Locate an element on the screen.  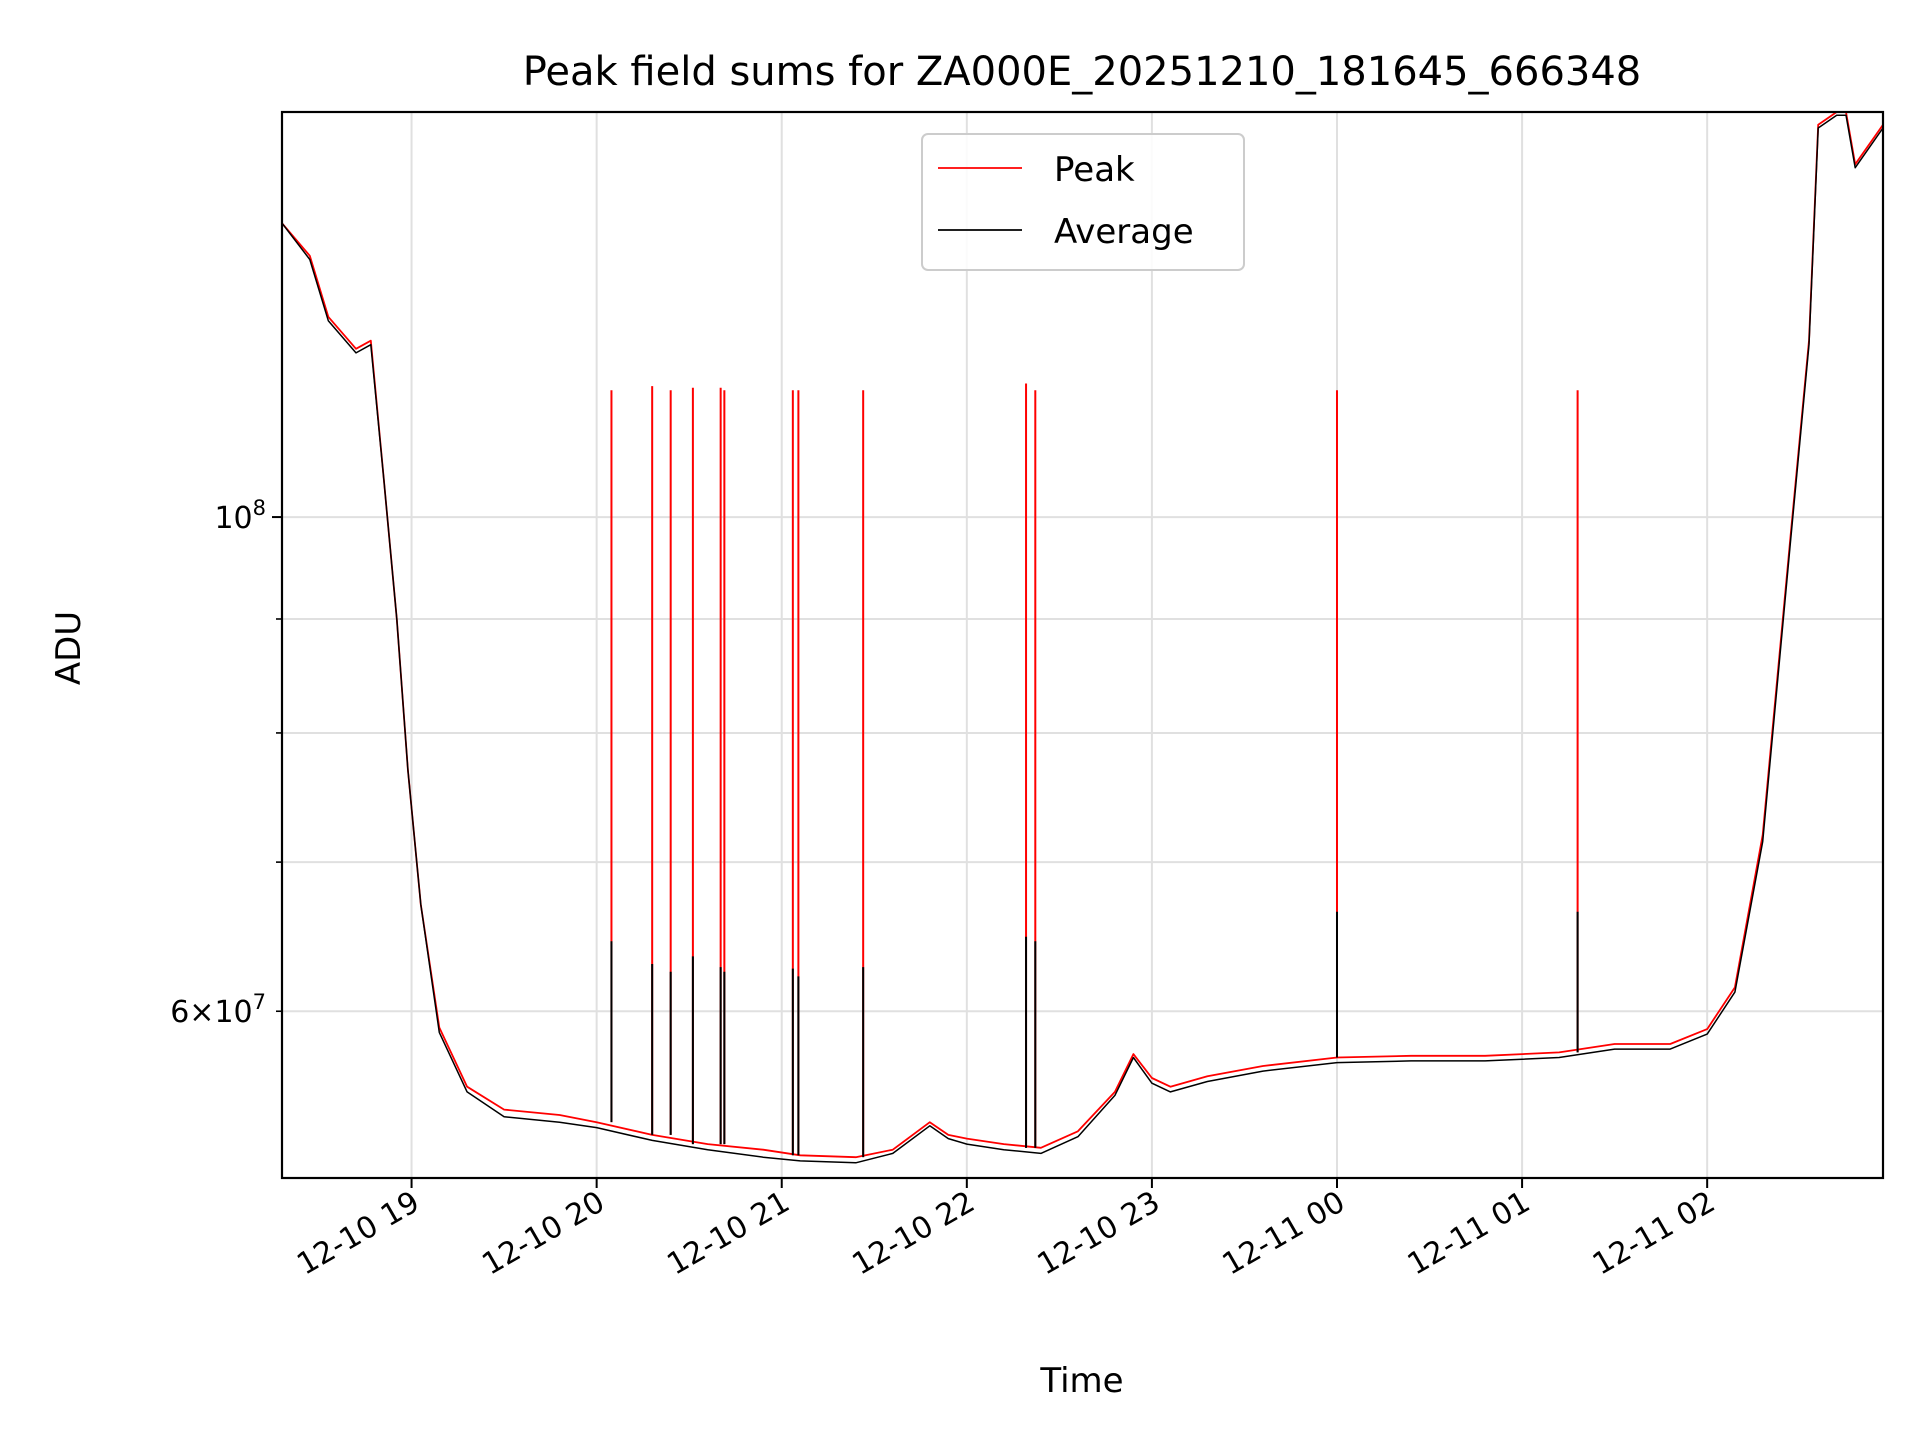
legend-label-peak: Peak is located at coordinates (1094, 170).